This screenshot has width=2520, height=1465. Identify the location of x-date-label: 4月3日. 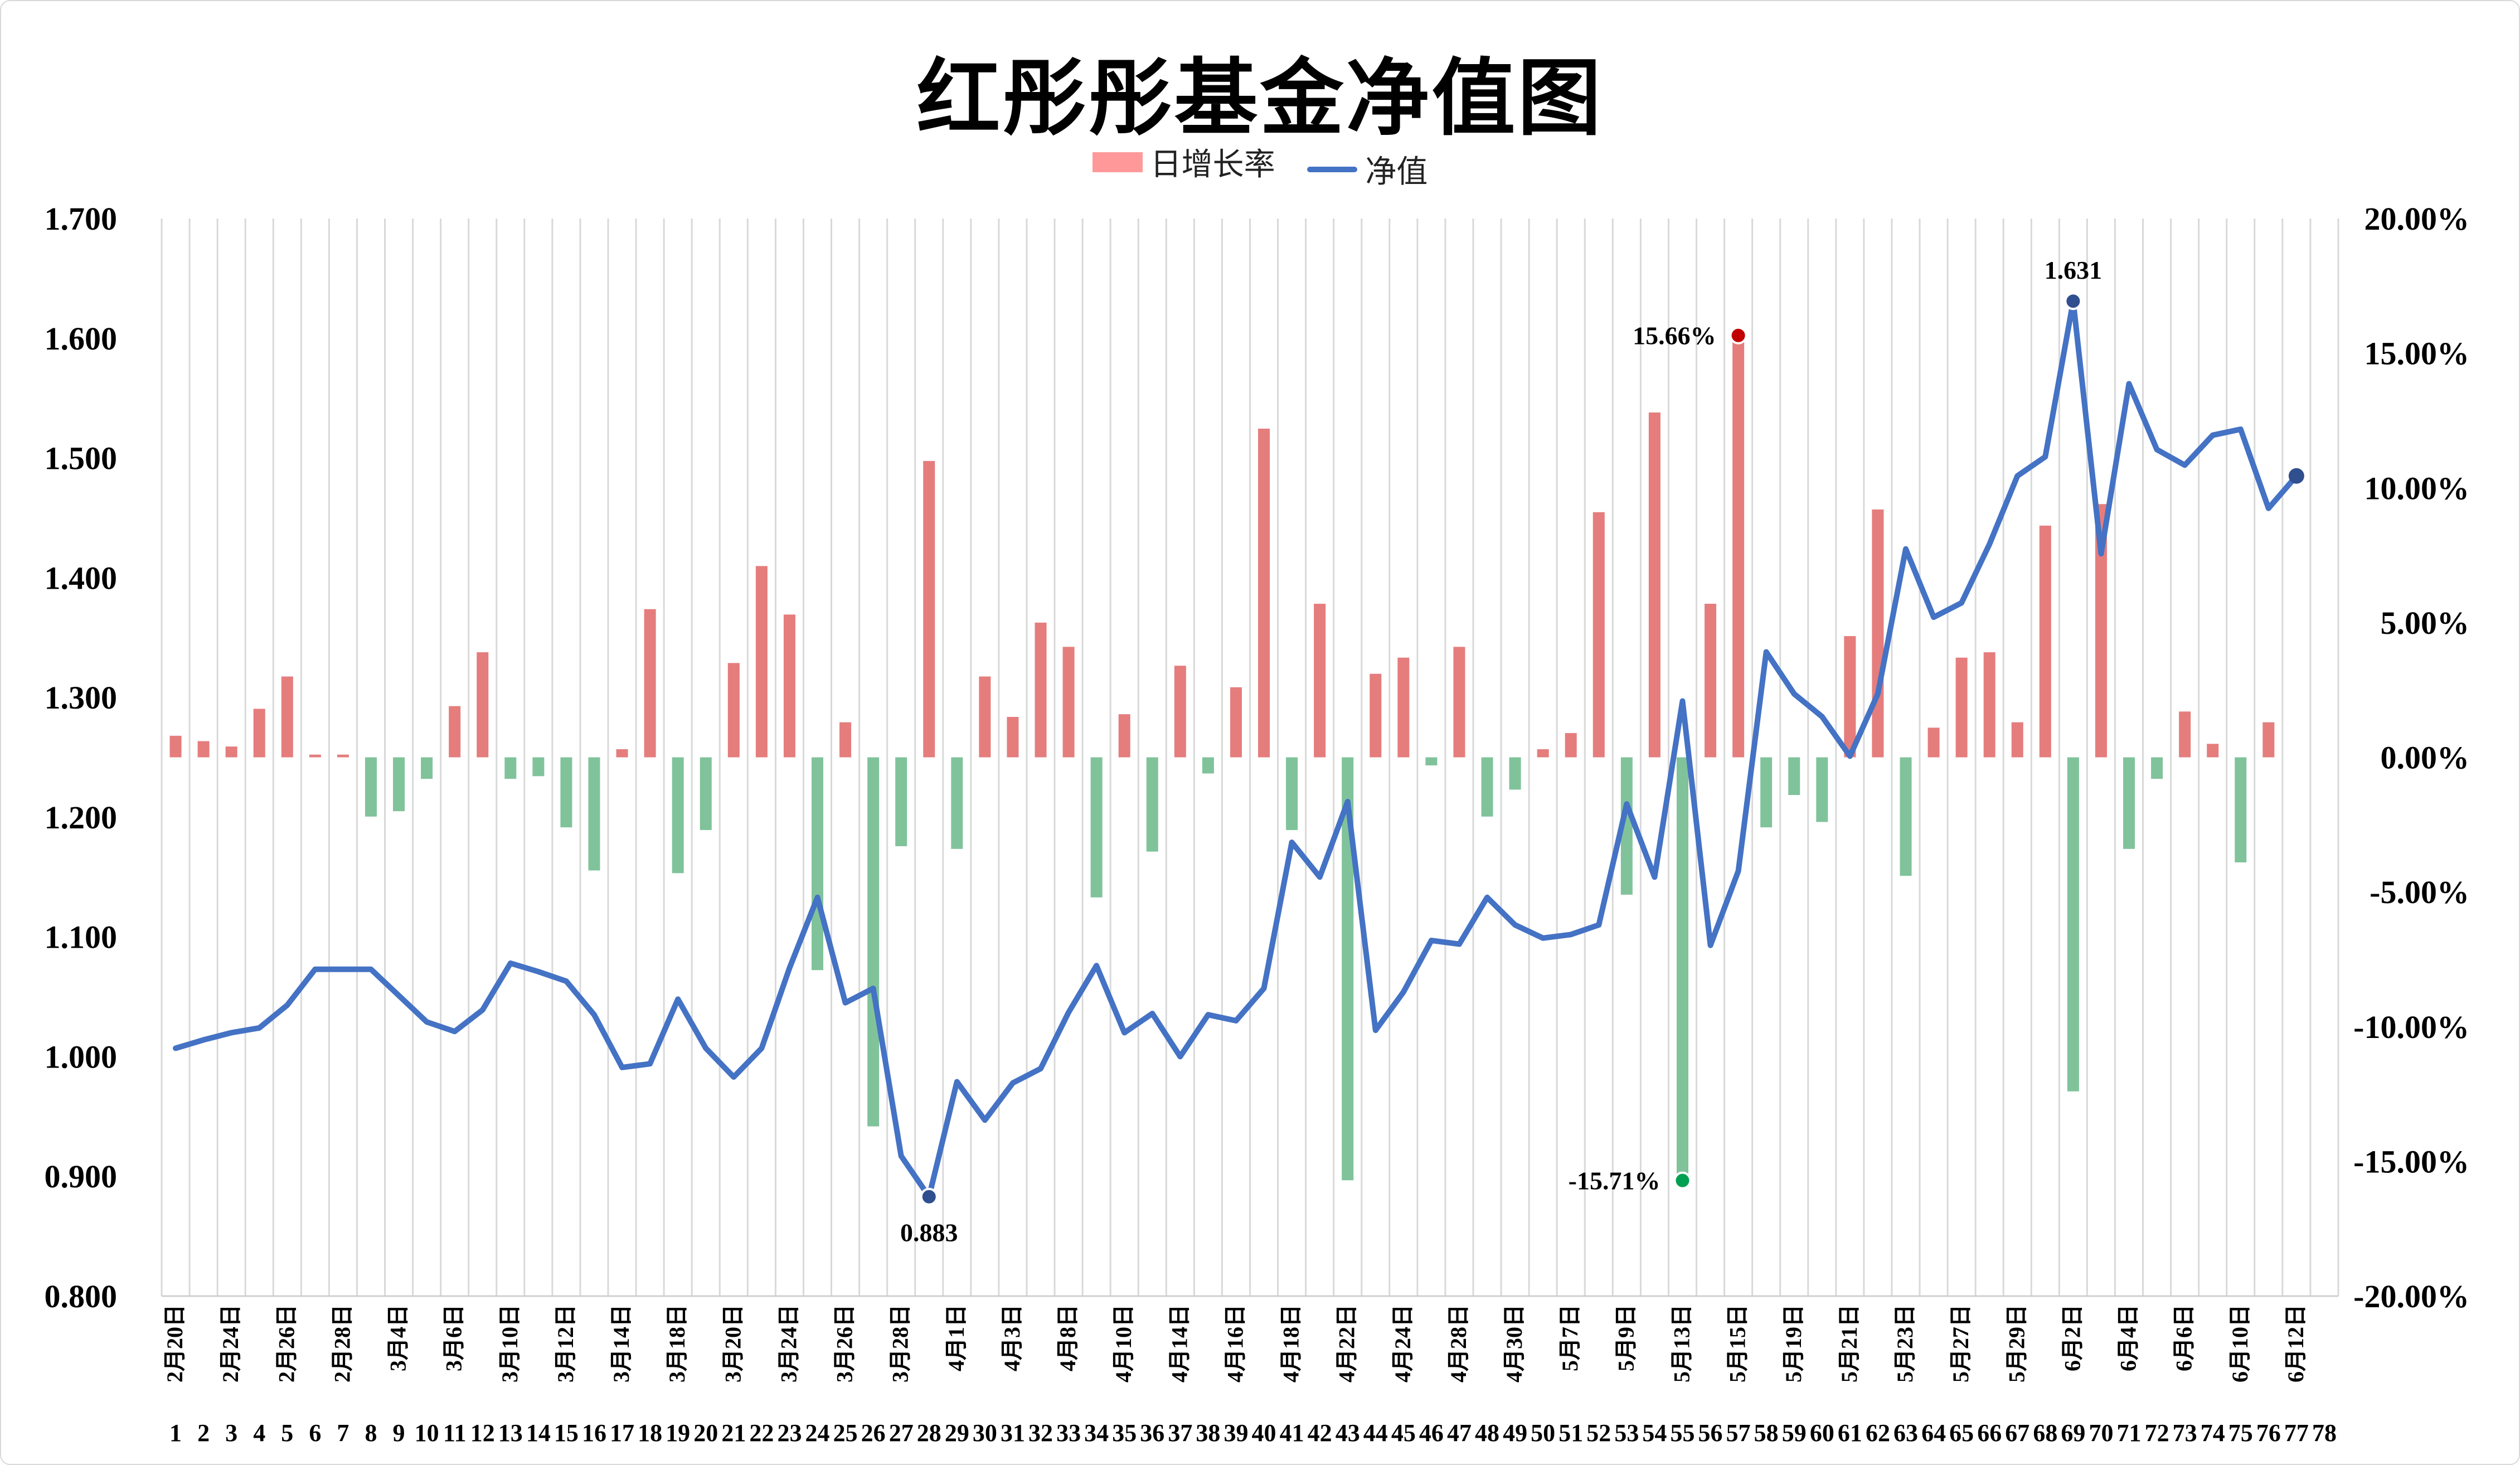
(1011, 1337).